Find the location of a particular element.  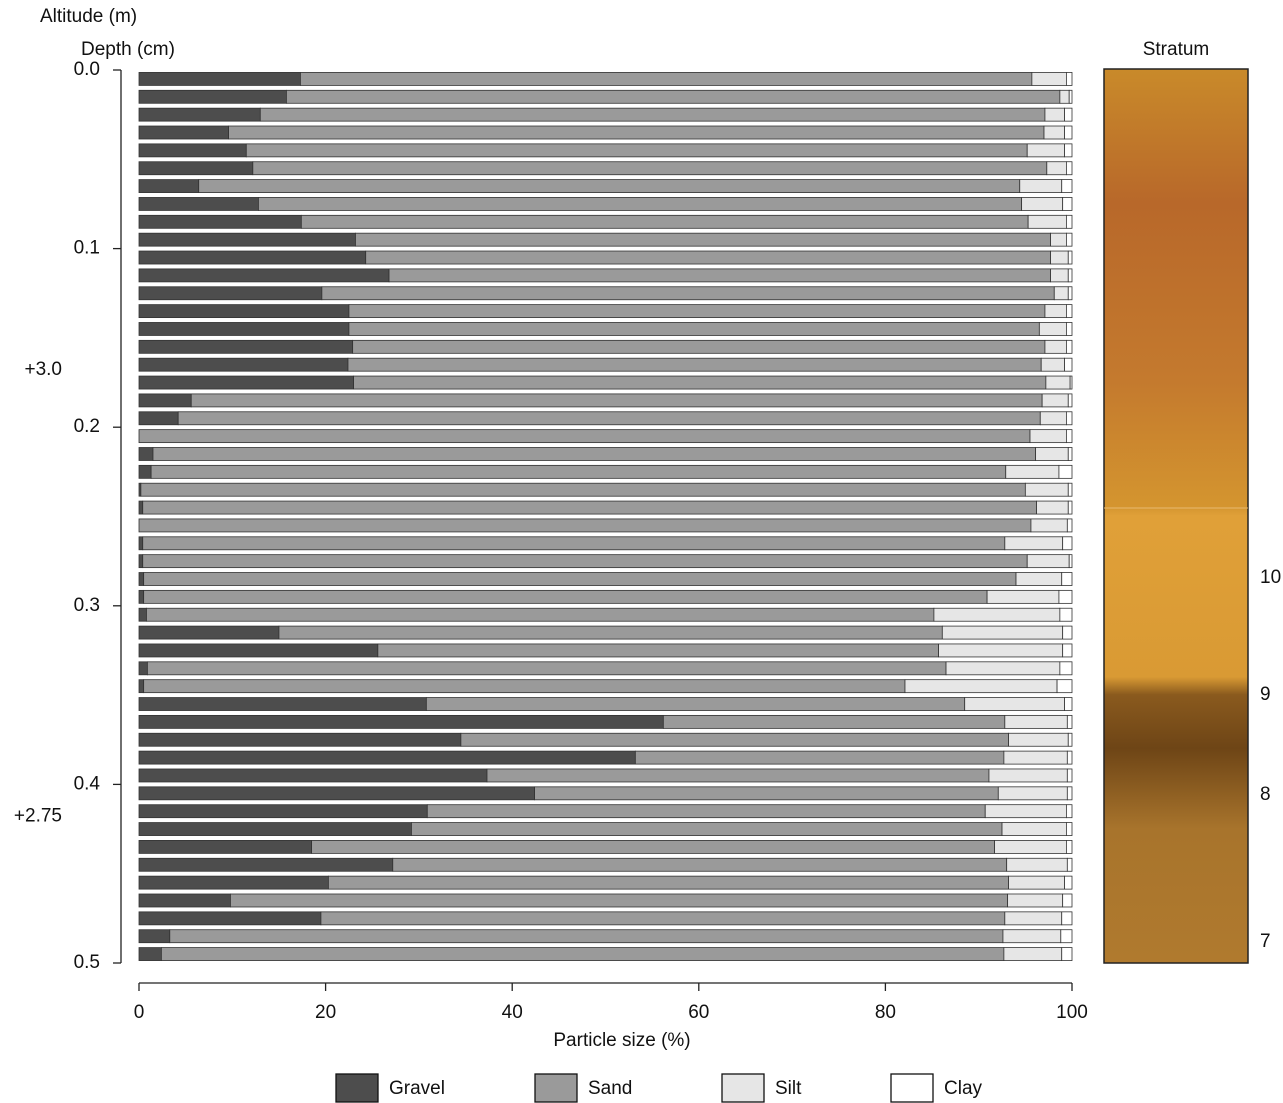

altitude-tick-label: +3.0 is located at coordinates (43, 369).